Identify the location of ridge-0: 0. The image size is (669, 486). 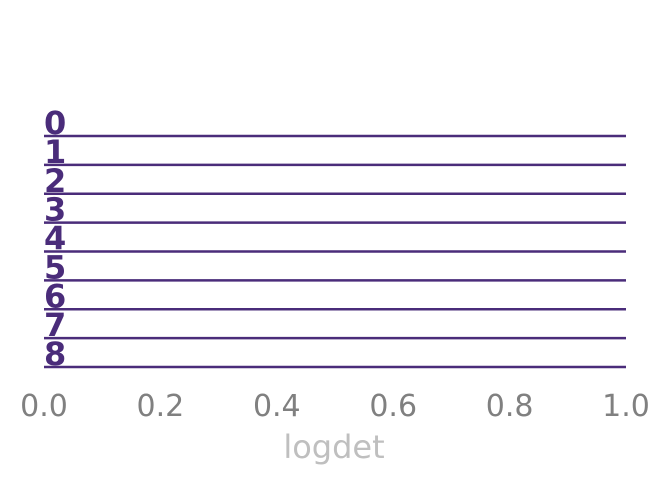
(335, 123).